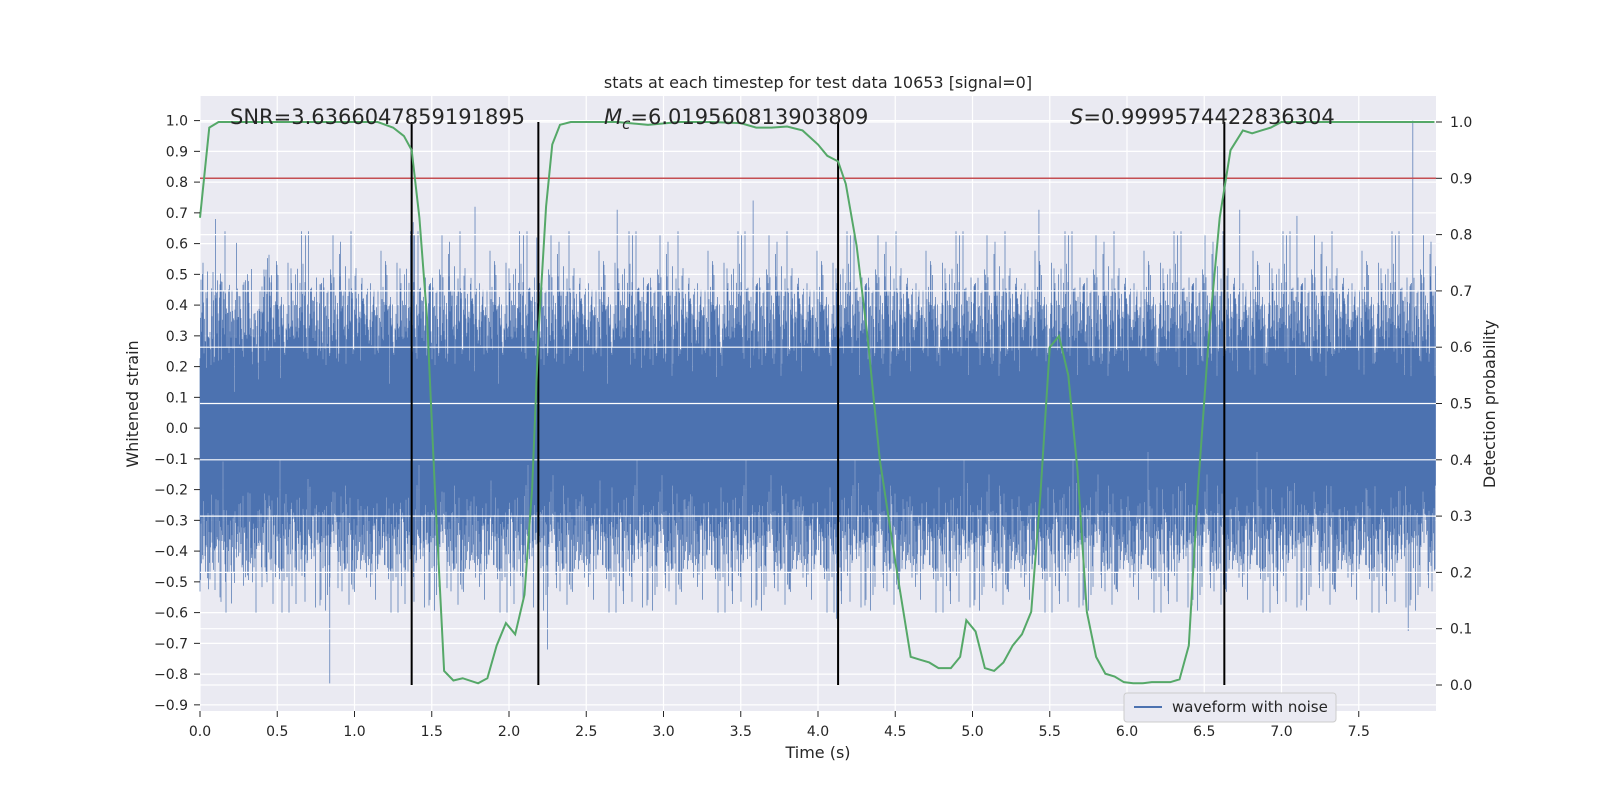 This screenshot has height=800, width=1600. Describe the element at coordinates (1204, 732) in the screenshot. I see `x-tick-label: 6.5` at that location.